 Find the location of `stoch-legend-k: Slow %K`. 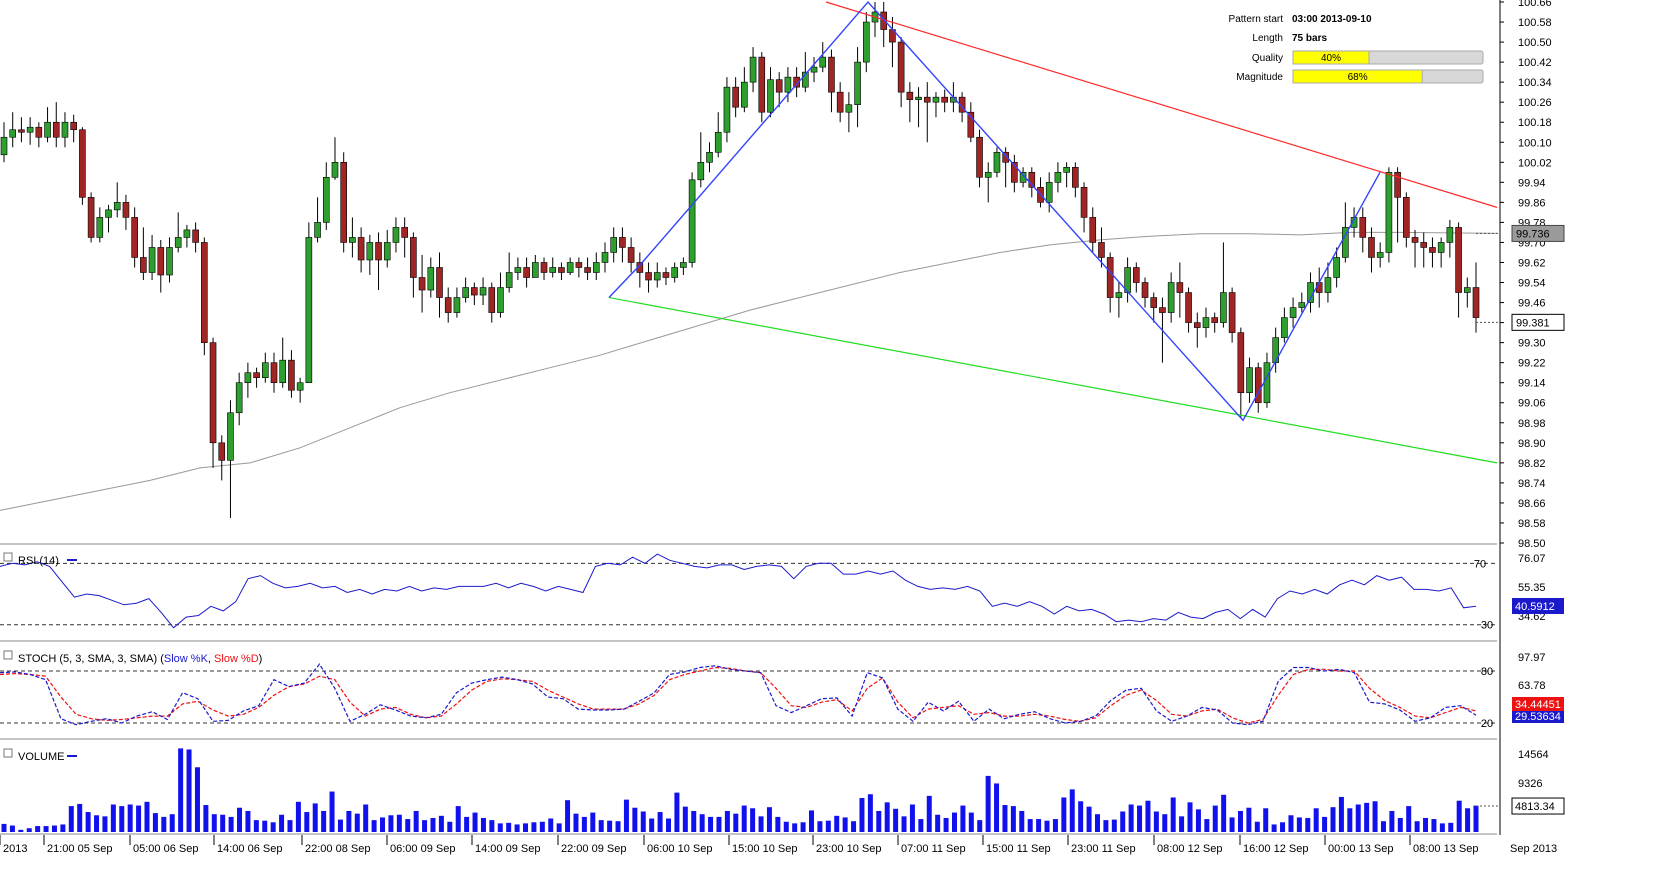

stoch-legend-k: Slow %K is located at coordinates (186, 659).